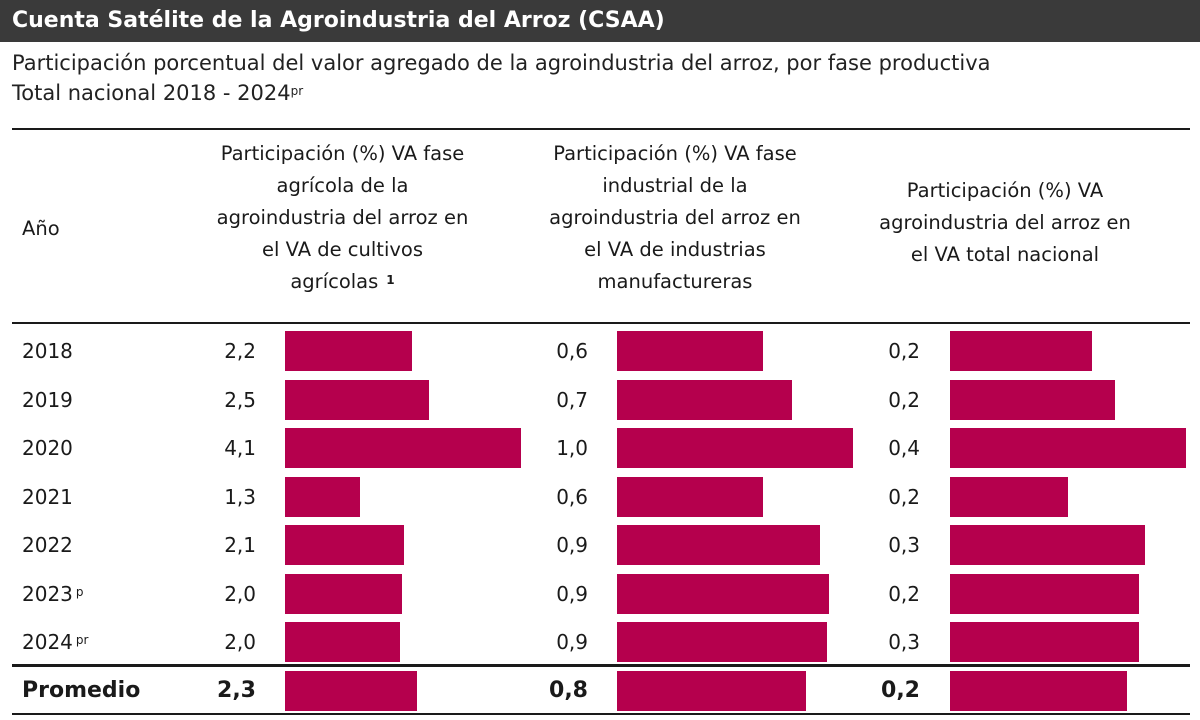 This screenshot has width=1200, height=720. What do you see at coordinates (240, 496) in the screenshot?
I see `value-label: 1,3` at bounding box center [240, 496].